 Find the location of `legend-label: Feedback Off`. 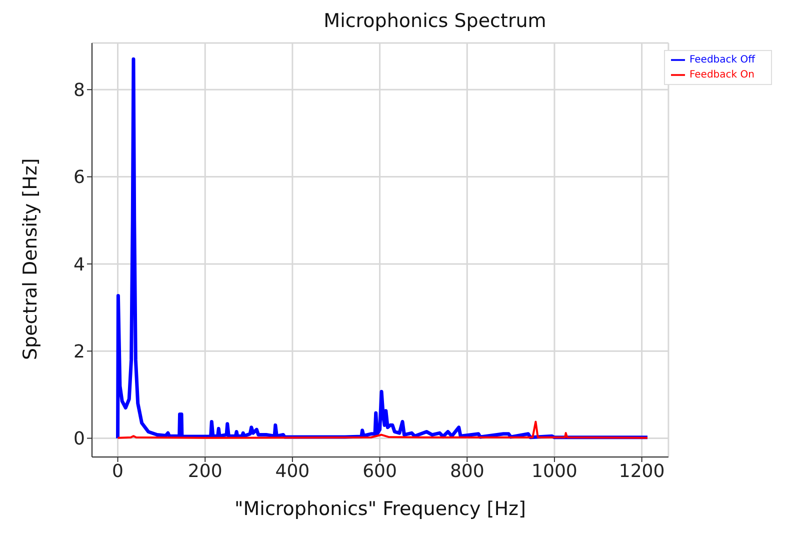

legend-label: Feedback Off is located at coordinates (722, 60).